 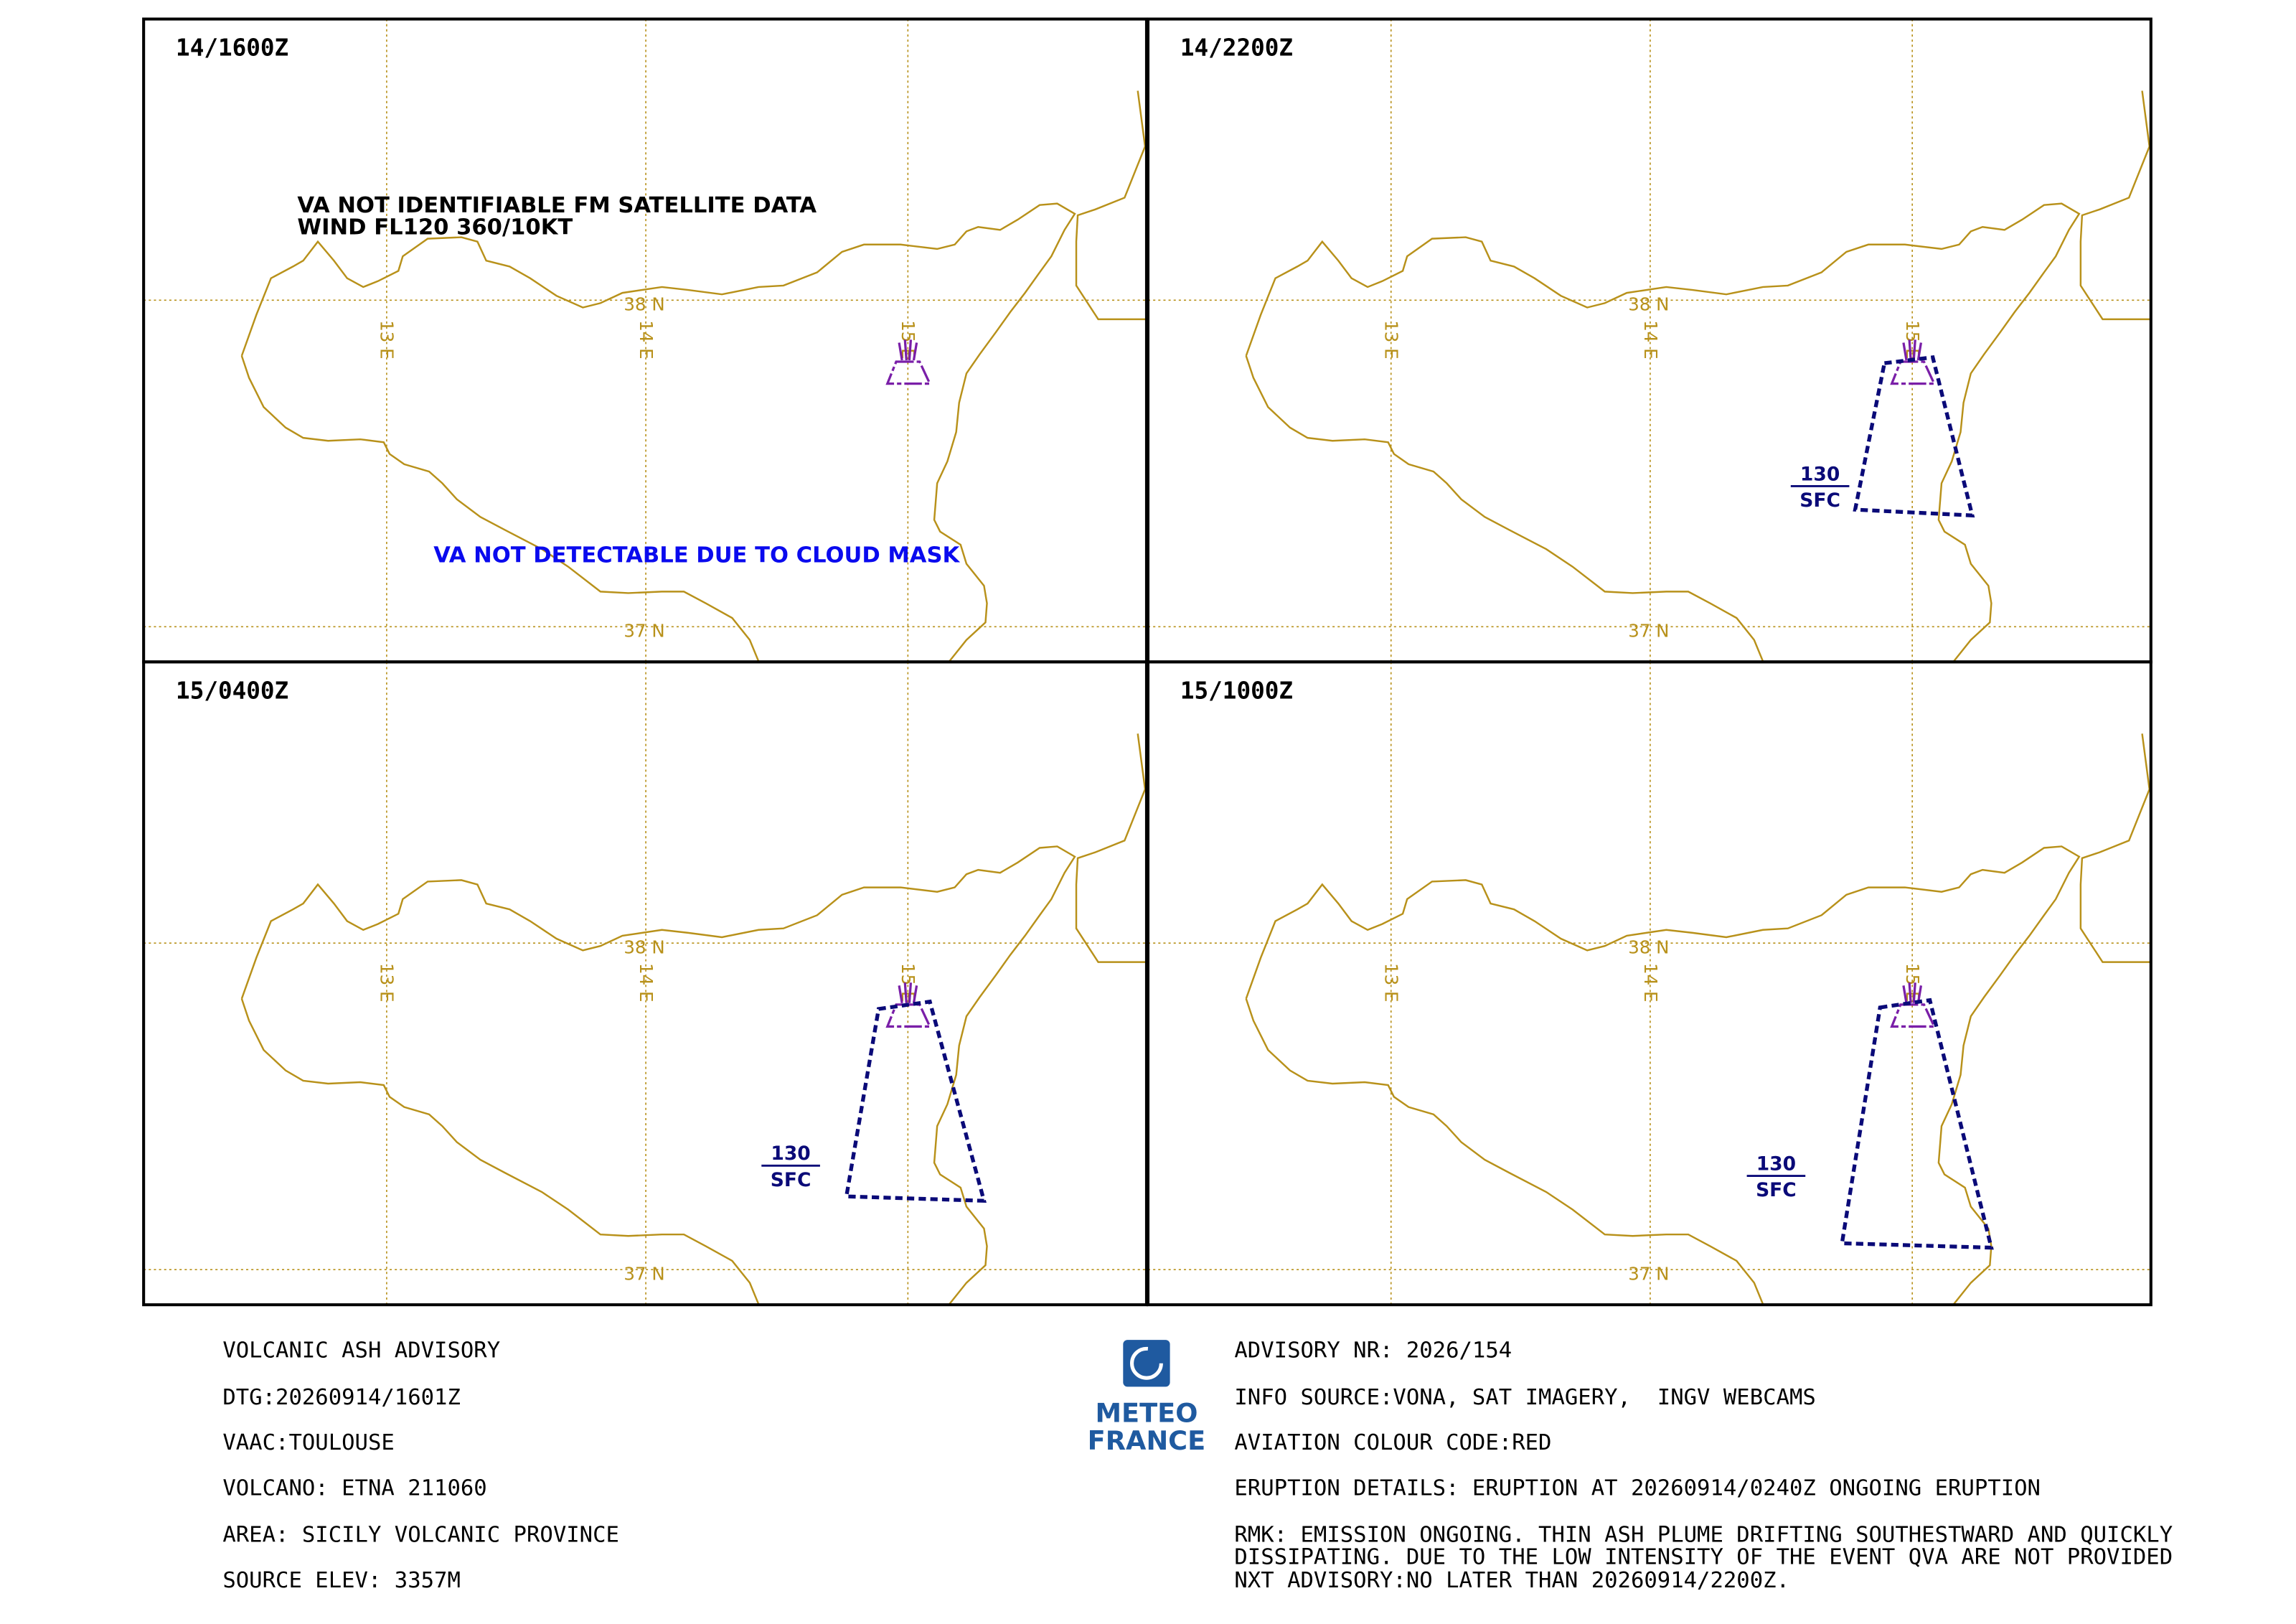 I want to click on panel-note: WIND FL120 360/10KT, so click(x=435, y=227).